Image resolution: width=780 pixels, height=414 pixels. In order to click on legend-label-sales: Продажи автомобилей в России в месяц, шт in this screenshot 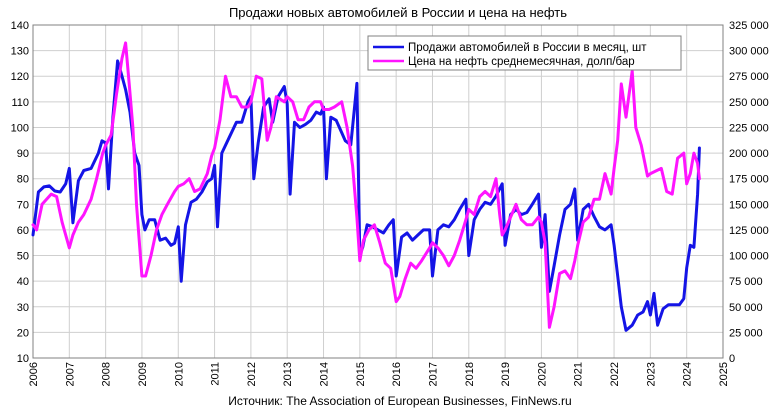, I will do `click(527, 48)`.